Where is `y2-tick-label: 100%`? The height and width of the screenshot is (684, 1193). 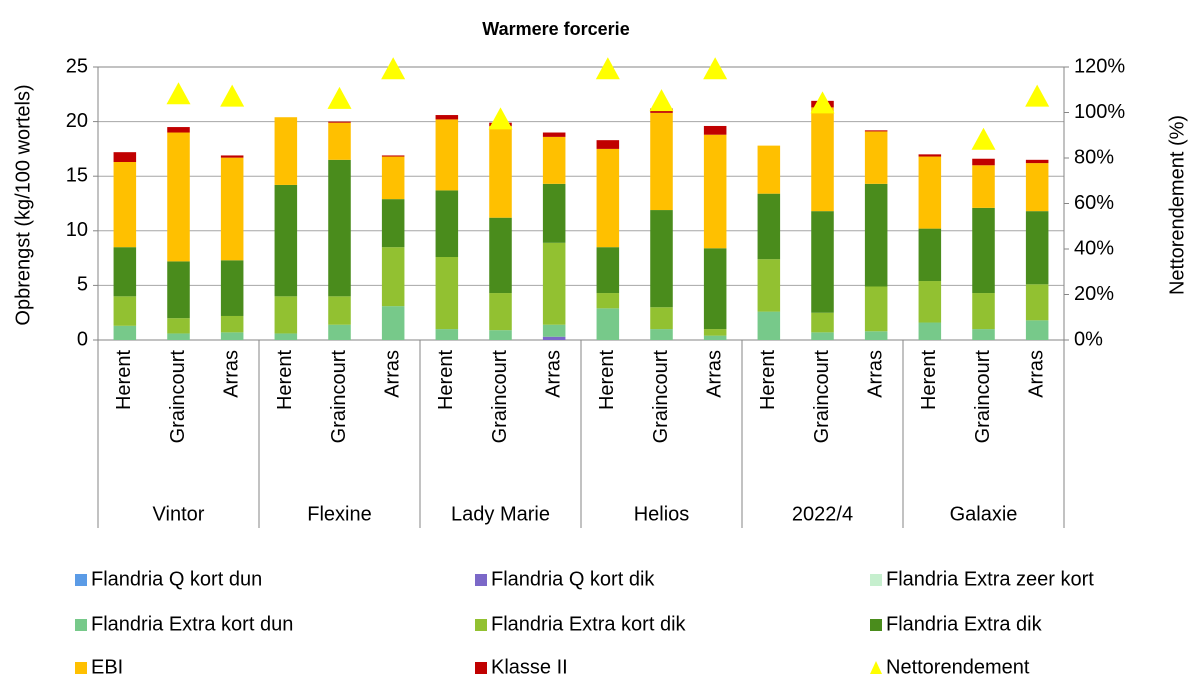
y2-tick-label: 100% is located at coordinates (1099, 112).